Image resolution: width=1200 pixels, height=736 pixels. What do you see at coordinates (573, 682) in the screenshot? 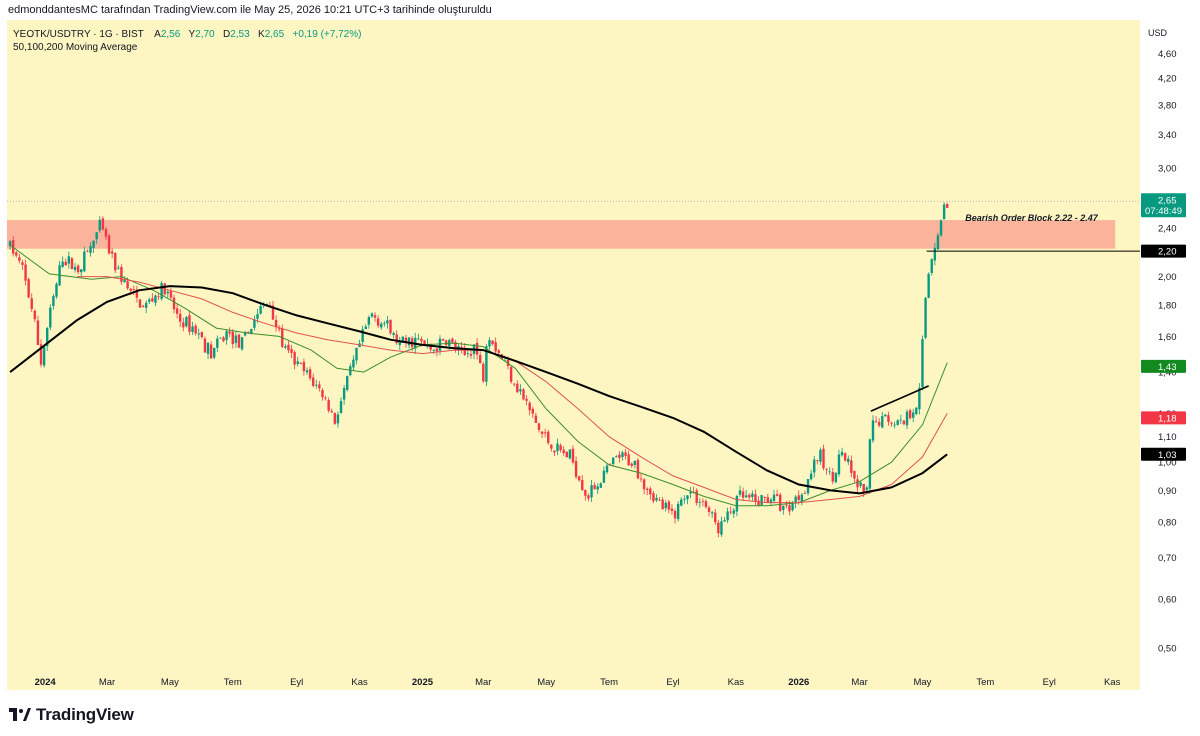
I see `time-axis-strip` at bounding box center [573, 682].